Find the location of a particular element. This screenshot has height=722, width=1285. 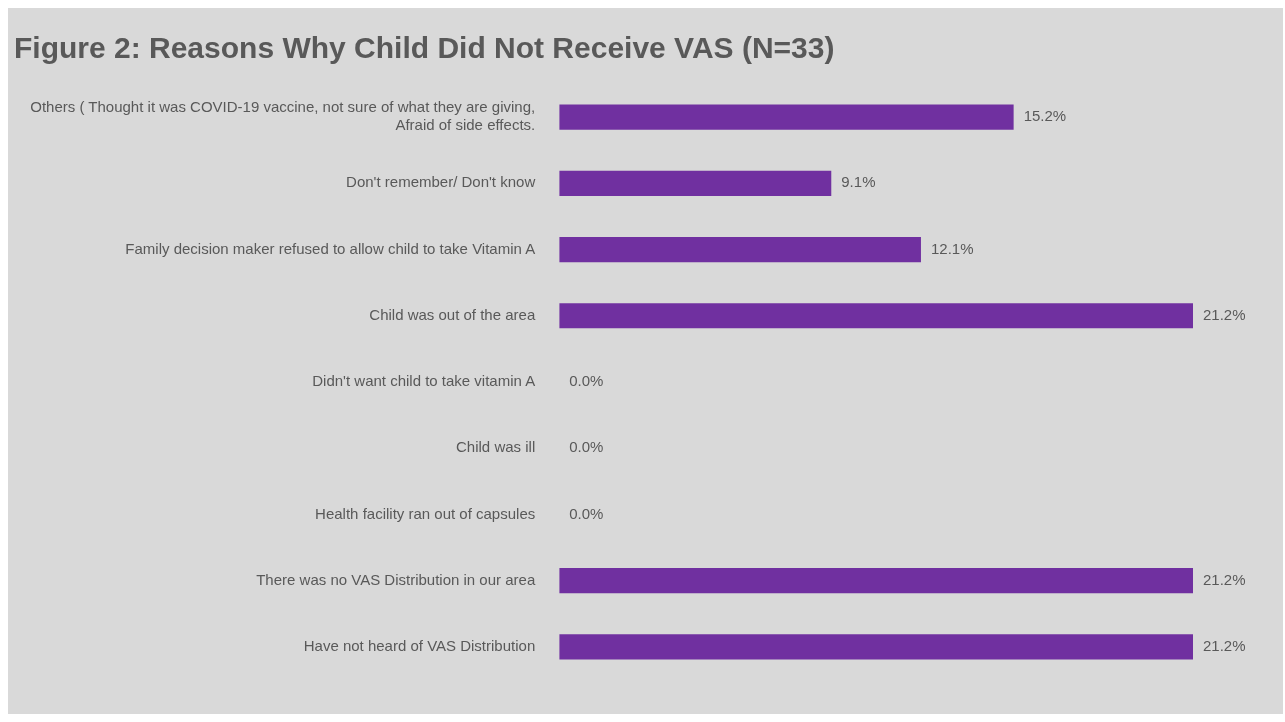

y-tick-label: Others ( Thought it was COVID-19 vaccine, not sure of what they are giving, Afraid of side effects. is located at coordinates (283, 116).